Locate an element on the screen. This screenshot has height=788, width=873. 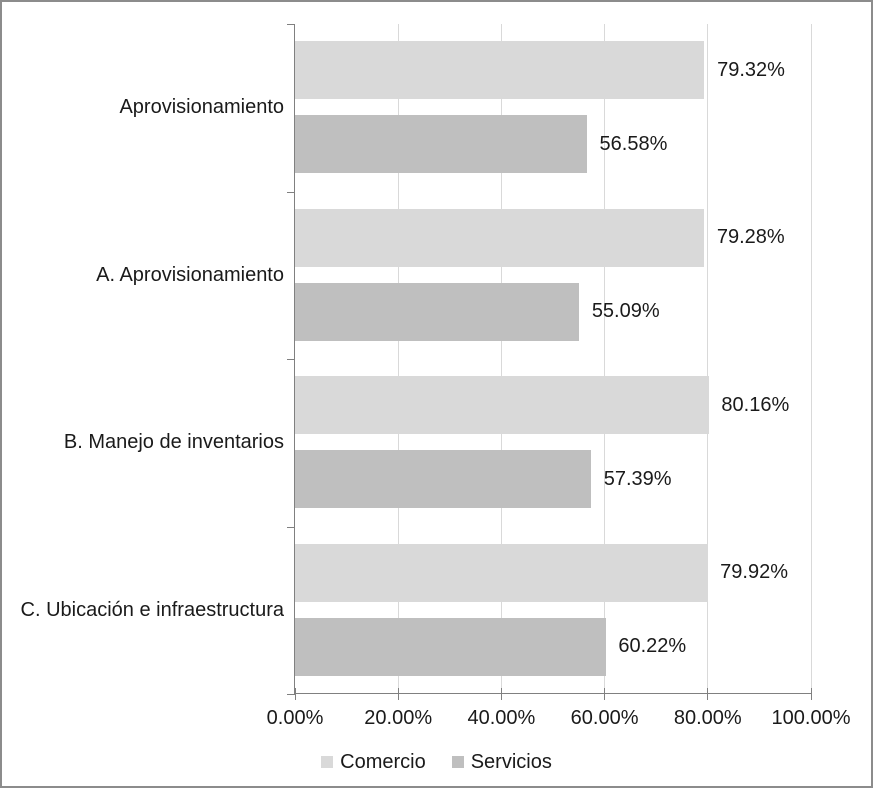
data-label: 79.92% is located at coordinates (754, 572).